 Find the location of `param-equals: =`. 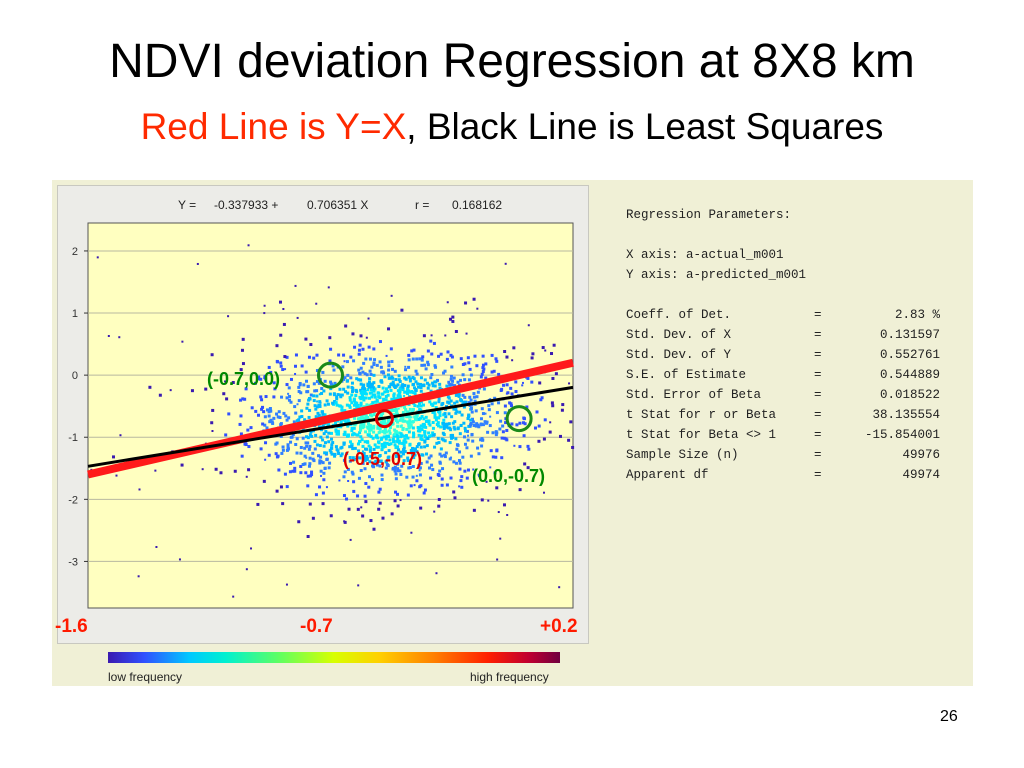

param-equals: = is located at coordinates (818, 315).